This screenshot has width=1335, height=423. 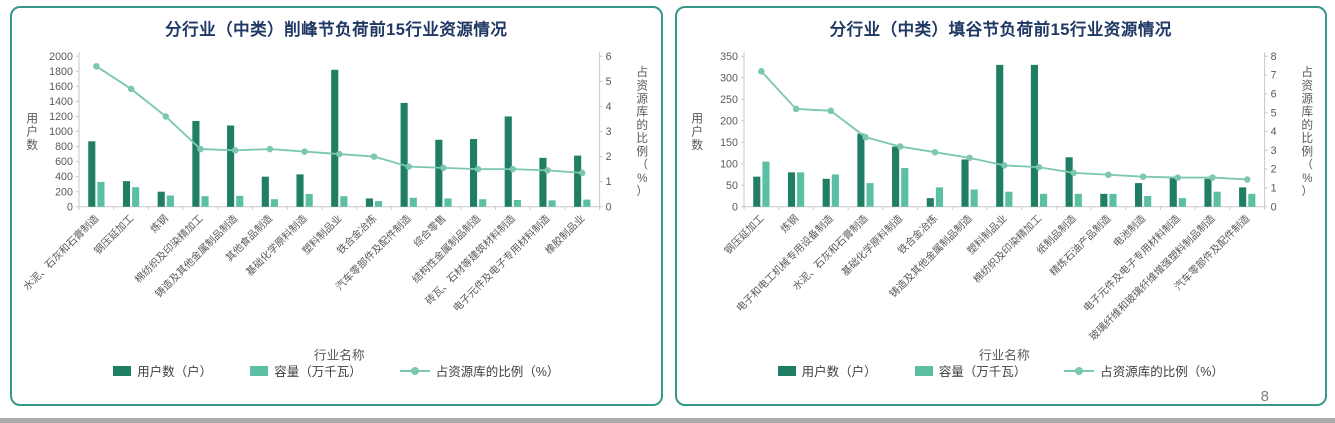 I want to click on svg-text: 7, so click(x=1273, y=76).